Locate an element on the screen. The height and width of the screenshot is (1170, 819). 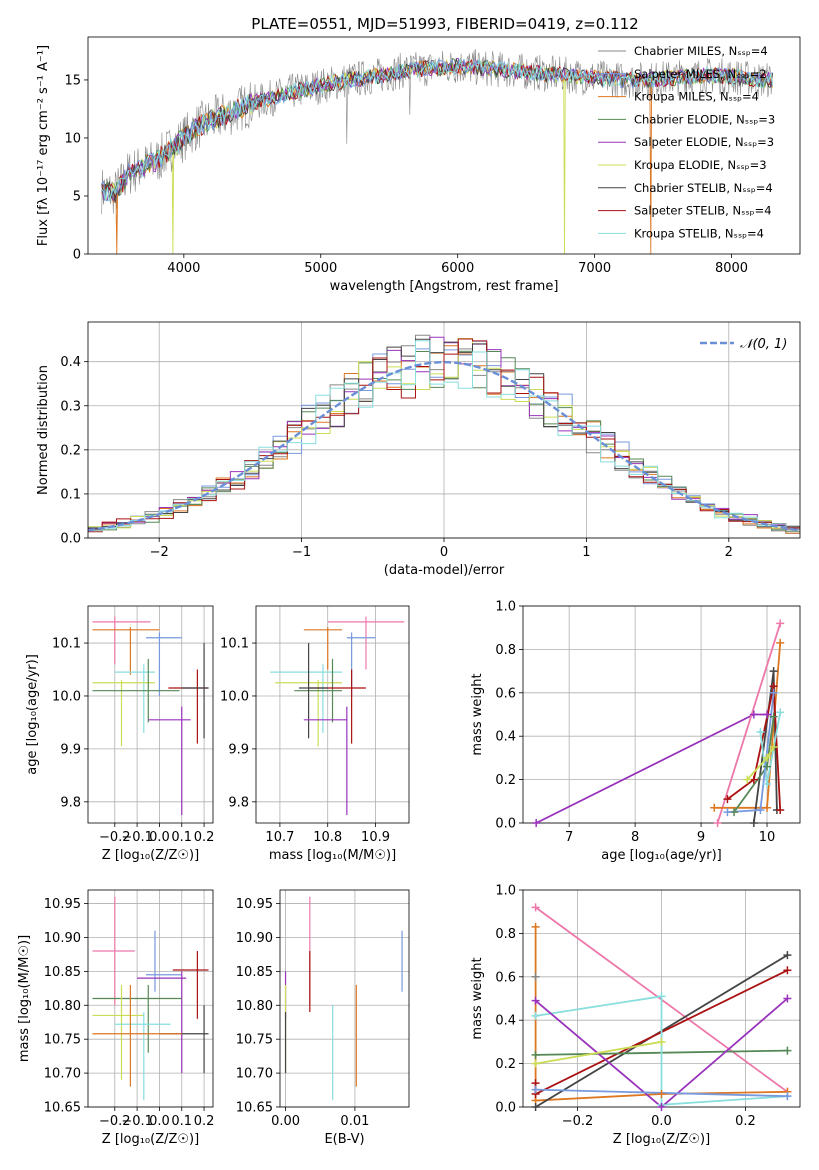
legend-entry: Kroupa MILES, Nₛₛₚ=4 is located at coordinates (696, 97).